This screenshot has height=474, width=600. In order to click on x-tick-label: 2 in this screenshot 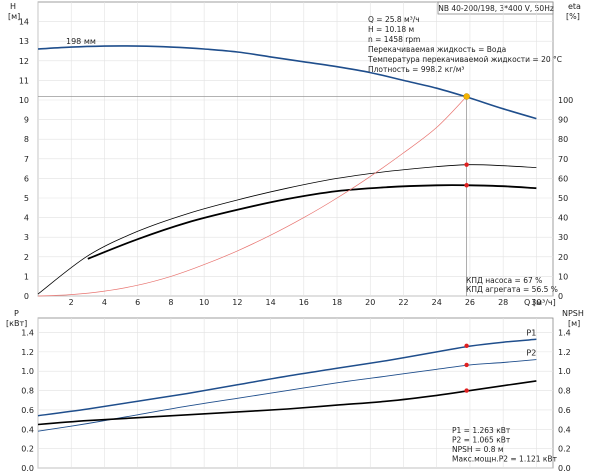, I will do `click(71, 302)`.